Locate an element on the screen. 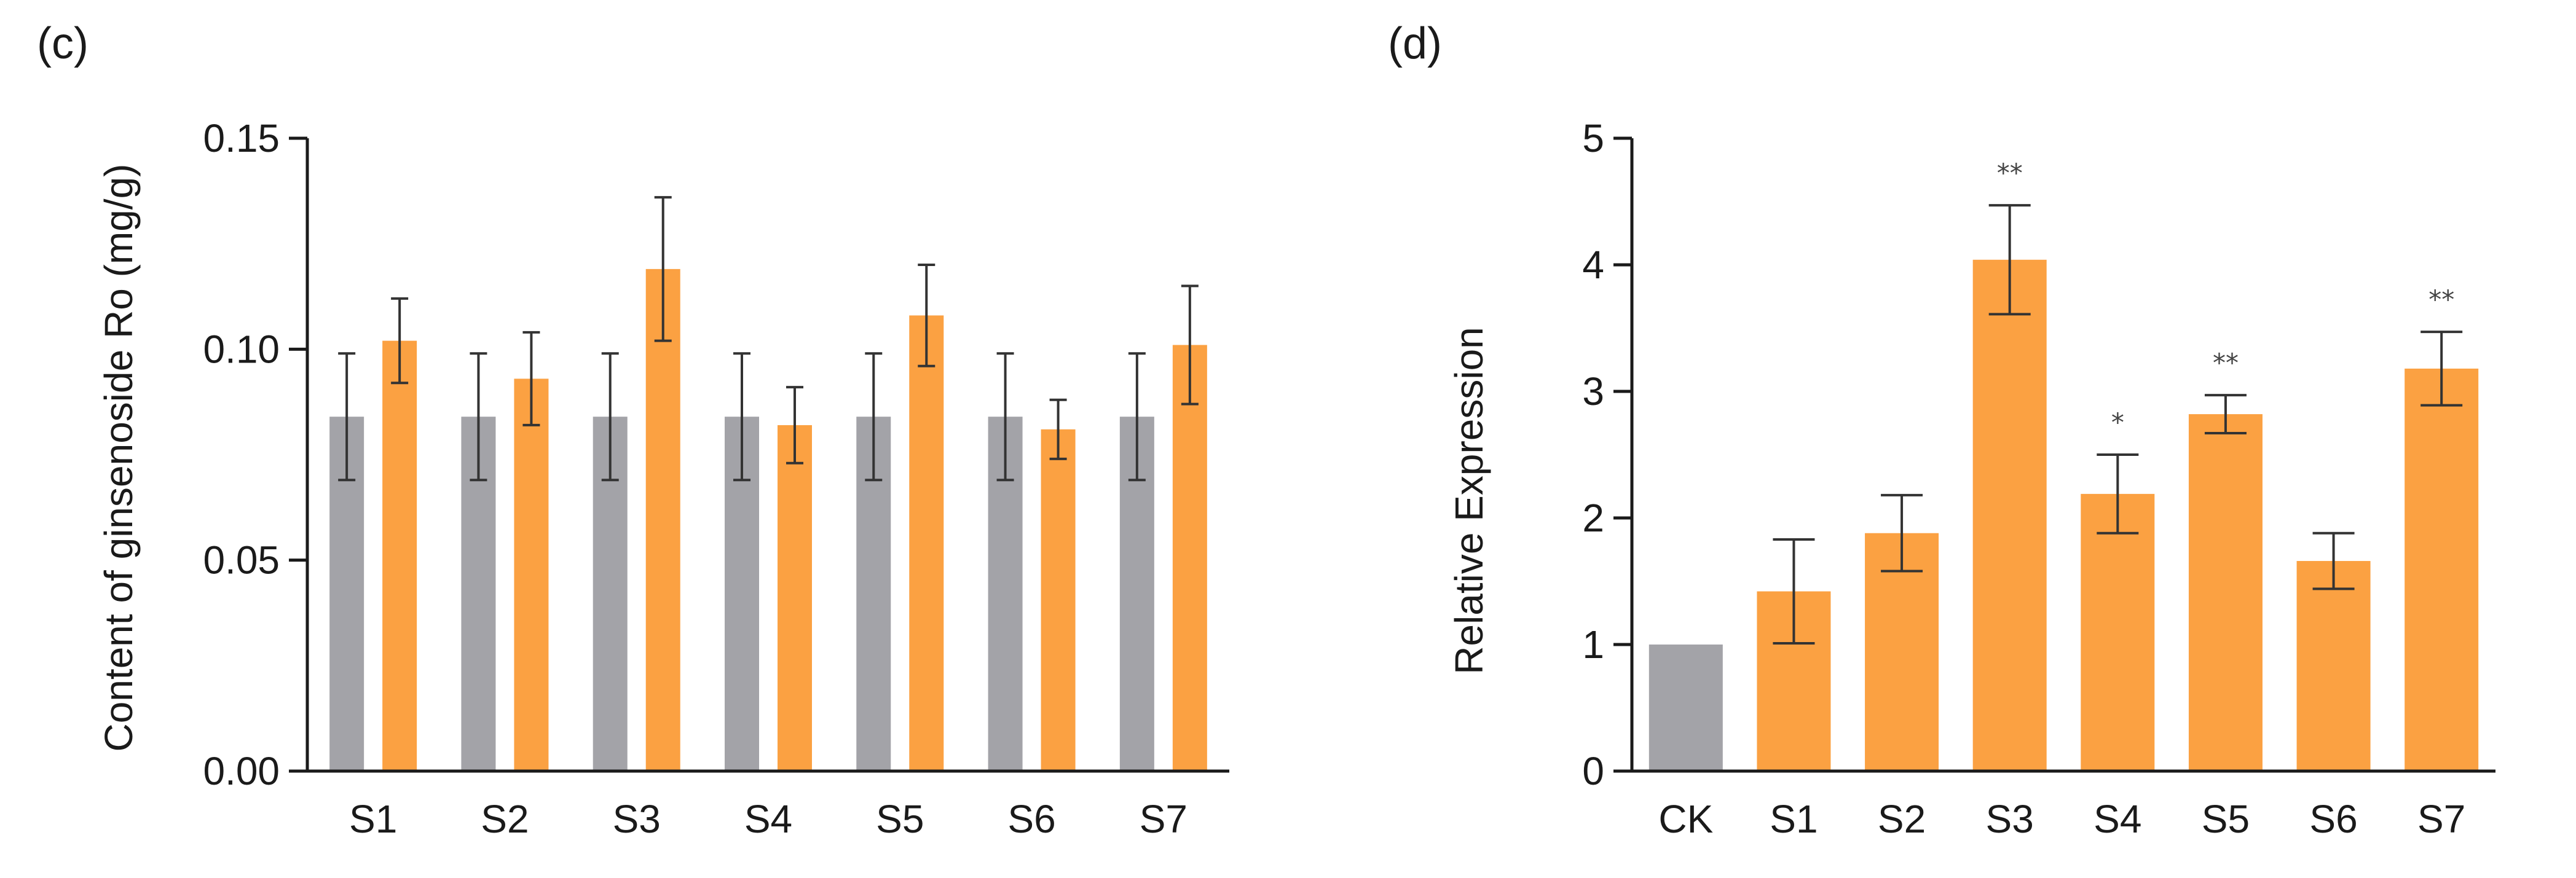 The width and height of the screenshot is (2576, 878). panel-d-y-axis-title: Relative Expression is located at coordinates (1469, 501).